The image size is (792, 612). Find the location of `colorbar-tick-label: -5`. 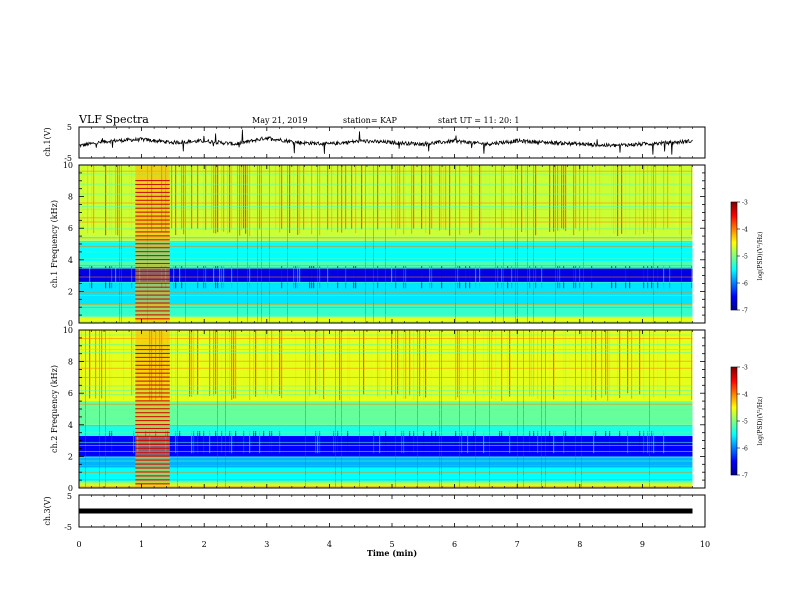

colorbar-tick-label: -5 is located at coordinates (745, 422).